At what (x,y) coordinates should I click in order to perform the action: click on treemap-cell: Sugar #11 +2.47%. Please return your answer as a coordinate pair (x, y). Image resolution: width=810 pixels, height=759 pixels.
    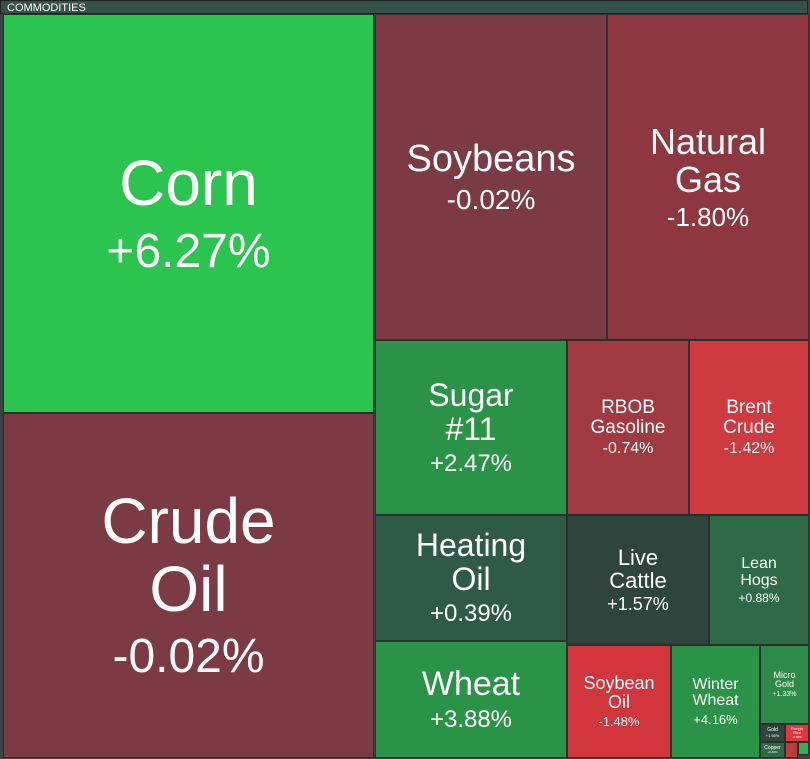
    Looking at the image, I should click on (471, 427).